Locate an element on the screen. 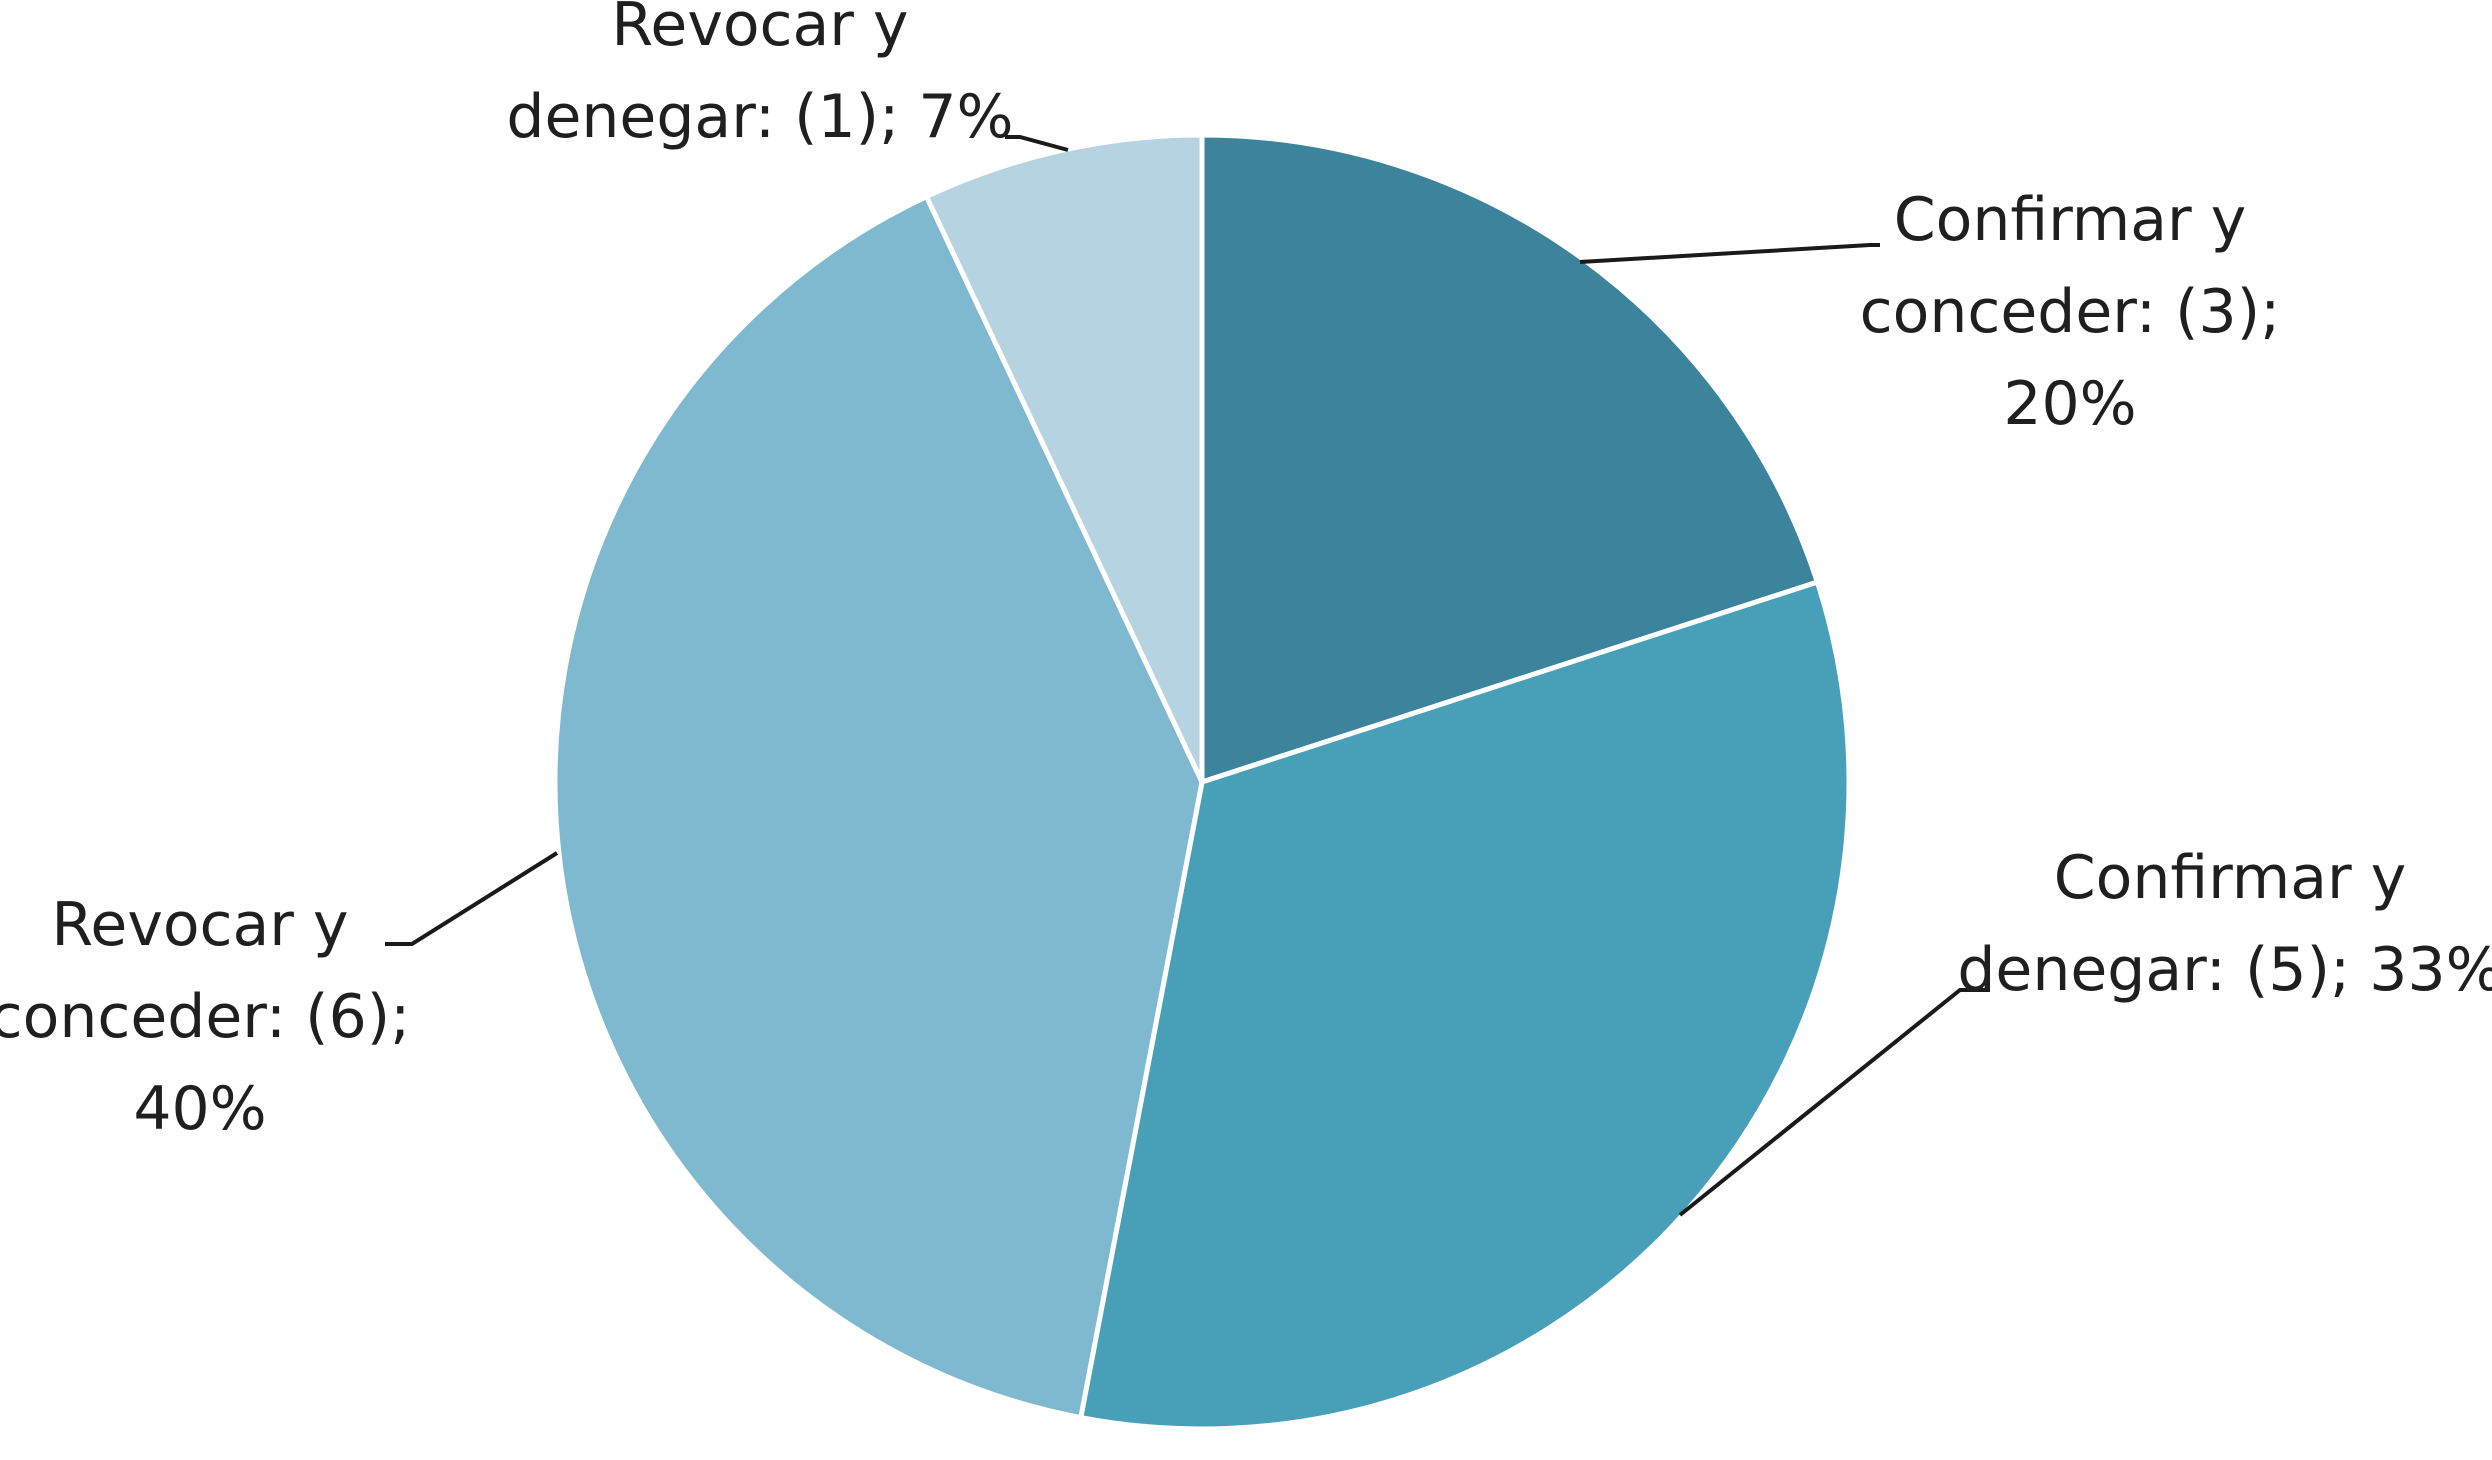  data-label-line: conceder: (6); is located at coordinates (205, 1017).